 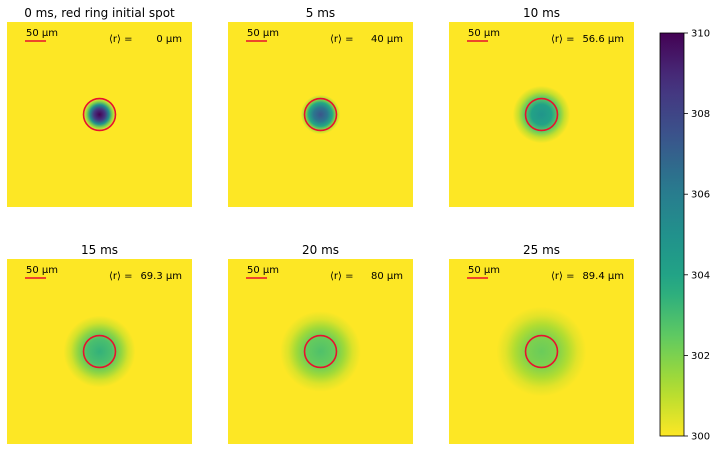 I want to click on panel-title: 10 ms, so click(x=541, y=13).